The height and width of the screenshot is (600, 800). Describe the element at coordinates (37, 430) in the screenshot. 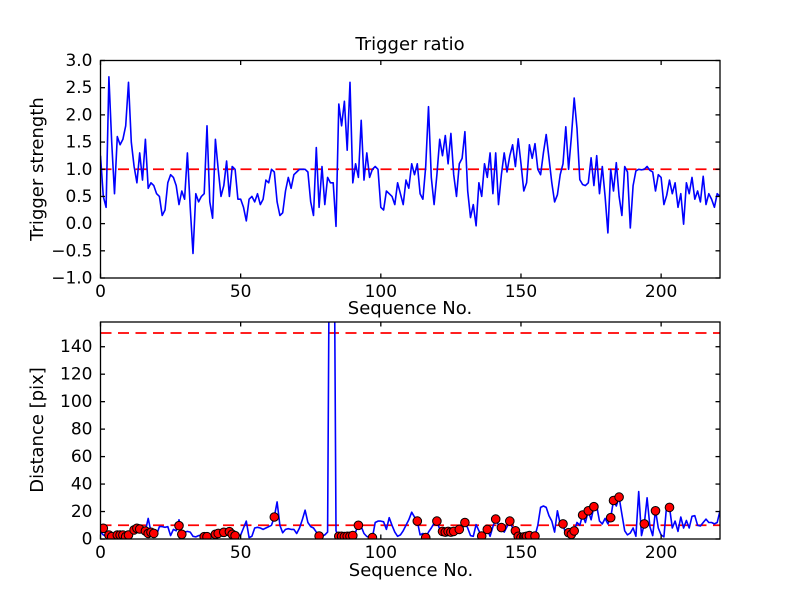

I see `bottom-y-axis-label: Distance [pix]` at that location.